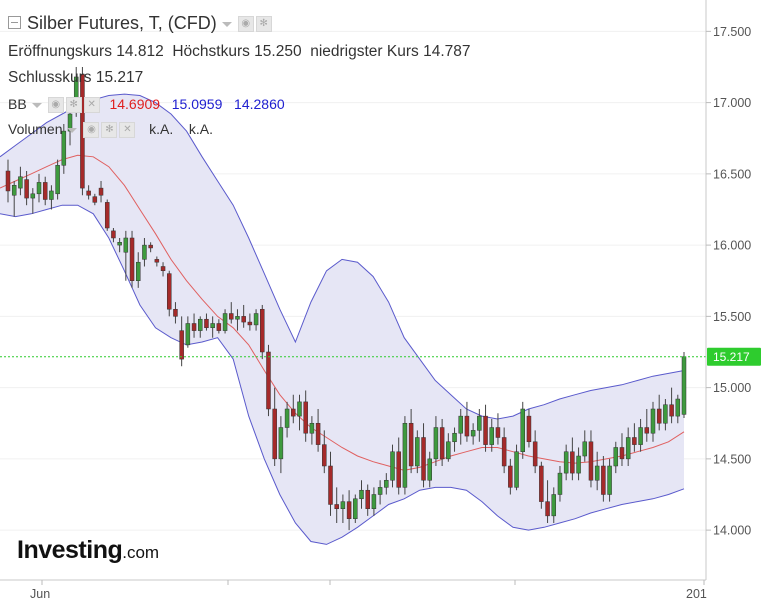 The width and height of the screenshot is (764, 608). What do you see at coordinates (732, 32) in the screenshot?
I see `price-tick-label: 17.500` at bounding box center [732, 32].